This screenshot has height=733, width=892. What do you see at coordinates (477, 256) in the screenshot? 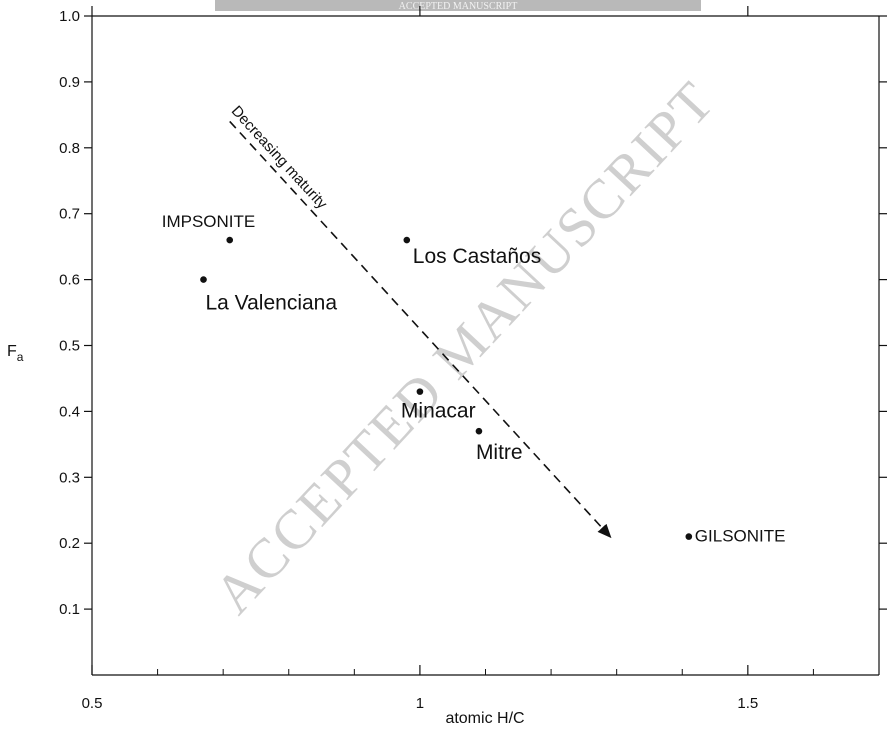
I see `data-point-label: Los Castaños` at bounding box center [477, 256].